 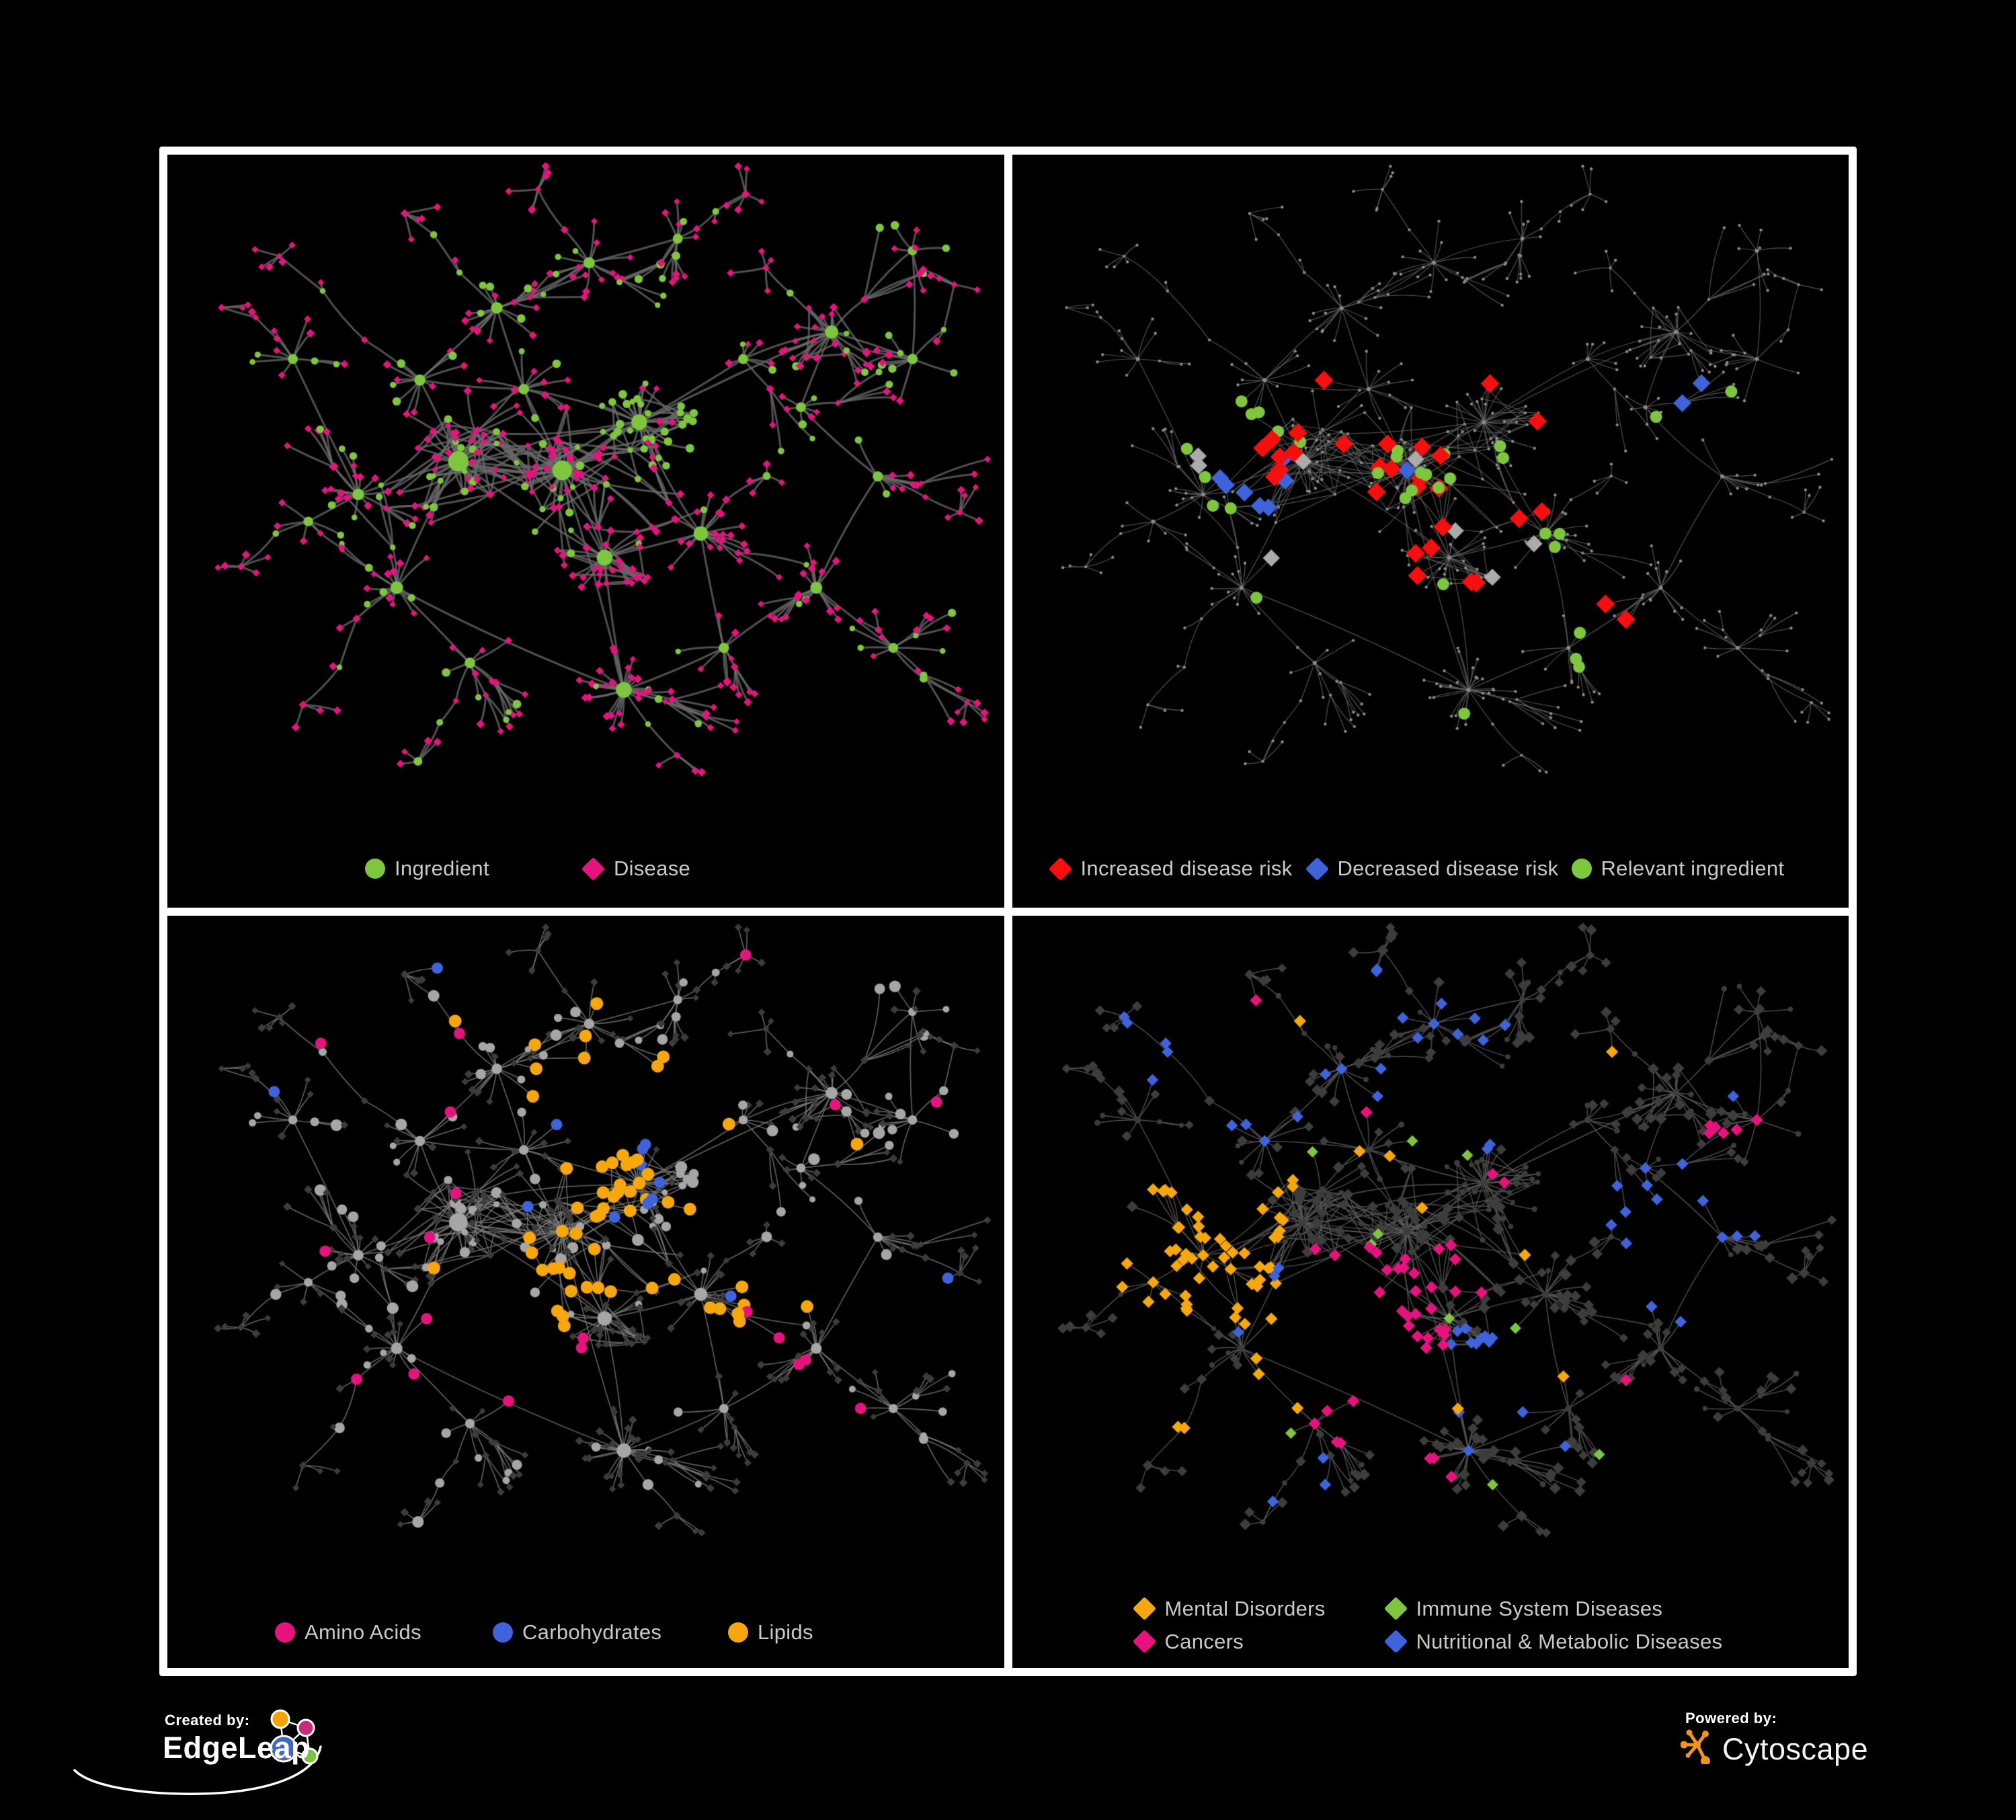 What do you see at coordinates (593, 869) in the screenshot?
I see `disease-marker` at bounding box center [593, 869].